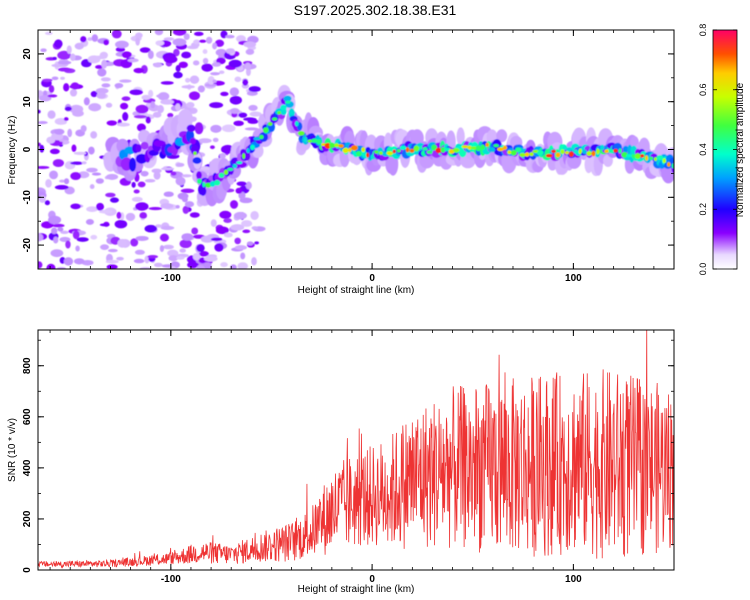  Describe the element at coordinates (608, 160) in the screenshot. I see `spectrogram-halo` at that location.